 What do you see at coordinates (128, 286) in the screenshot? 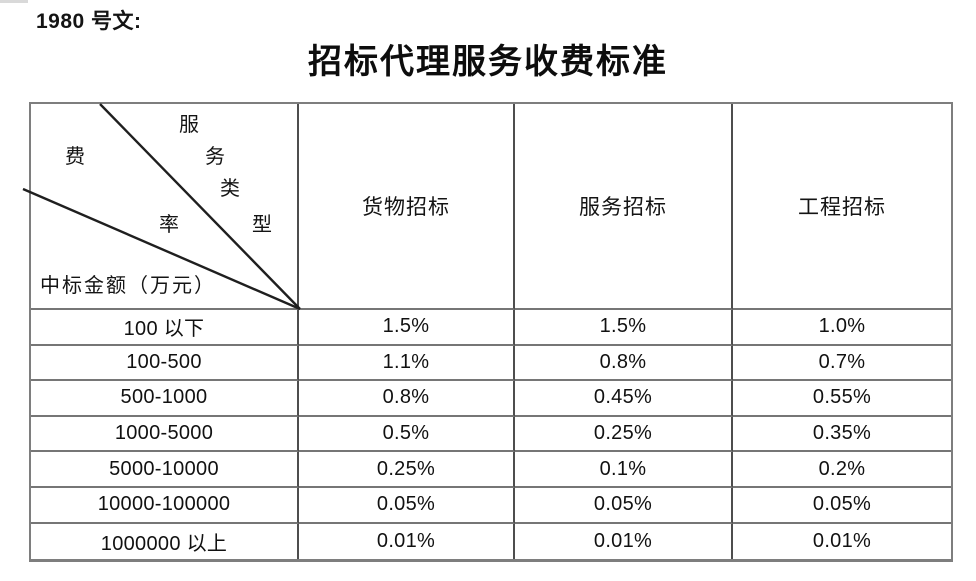
I see `corner-amount-label: 中标金额（万元）` at bounding box center [128, 286].